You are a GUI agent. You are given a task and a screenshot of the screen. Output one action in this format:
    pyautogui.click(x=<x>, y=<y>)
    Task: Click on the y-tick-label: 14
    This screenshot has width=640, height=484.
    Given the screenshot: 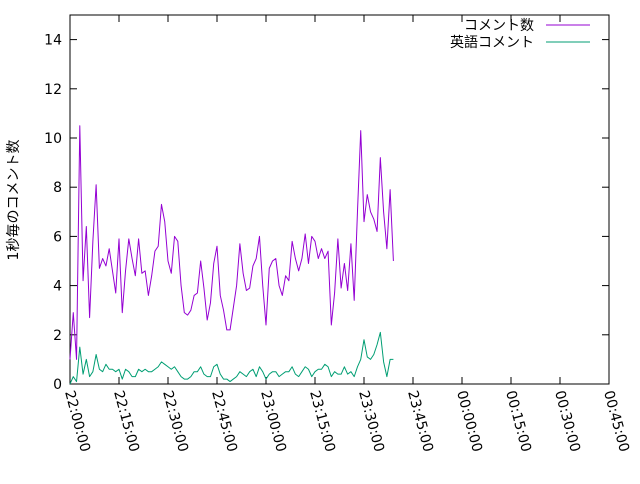 What is the action you would take?
    pyautogui.click(x=53, y=41)
    